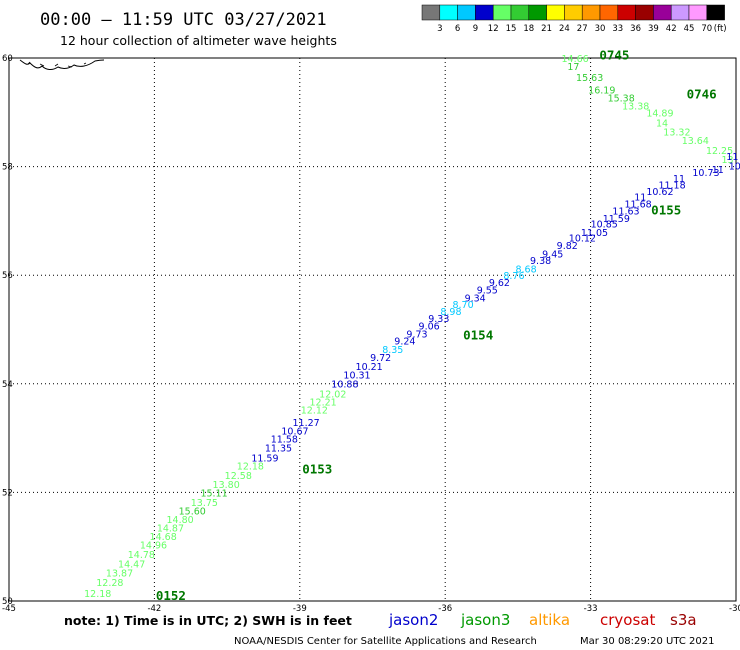 Image resolution: width=740 pixels, height=650 pixels. Describe the element at coordinates (153, 545) in the screenshot. I see `wave-height-point: 14.96` at that location.